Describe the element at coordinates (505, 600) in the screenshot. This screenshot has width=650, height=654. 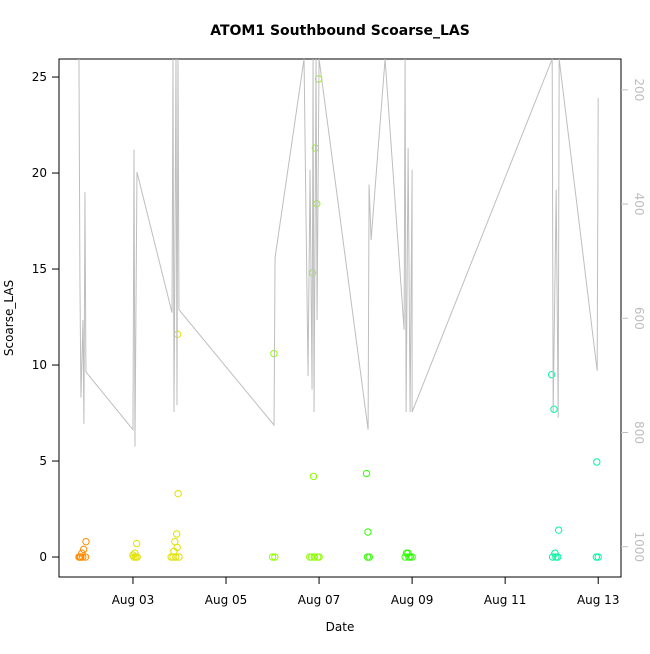
I see `x-tick-label: Aug 11` at that location.